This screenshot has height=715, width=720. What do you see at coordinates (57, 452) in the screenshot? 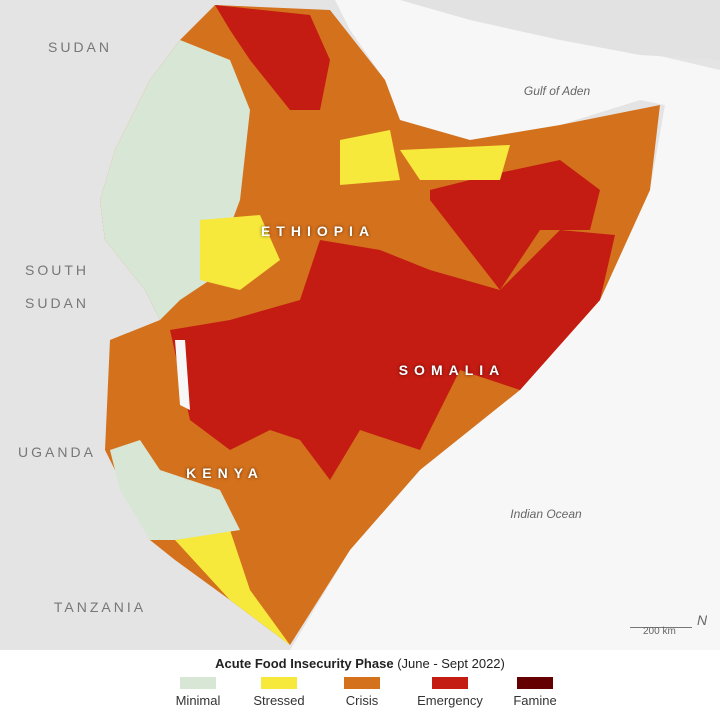
I see `label-uganda: UGANDA` at bounding box center [57, 452].